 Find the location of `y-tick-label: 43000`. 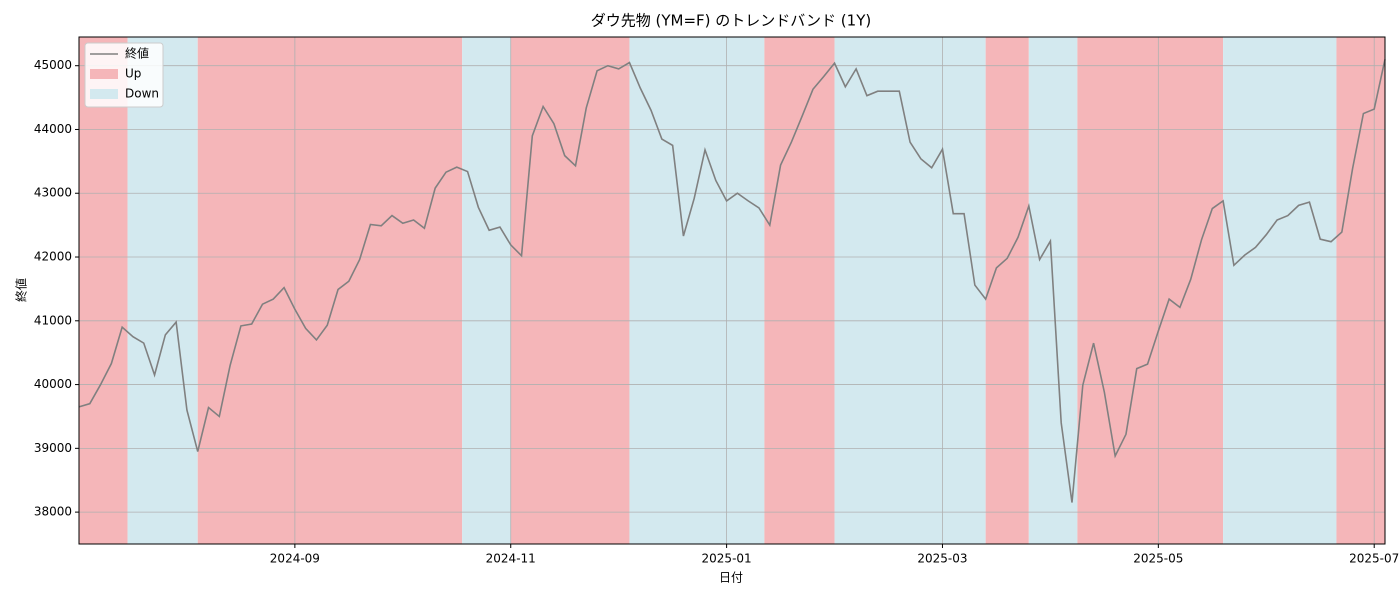

y-tick-label: 43000 is located at coordinates (53, 193).